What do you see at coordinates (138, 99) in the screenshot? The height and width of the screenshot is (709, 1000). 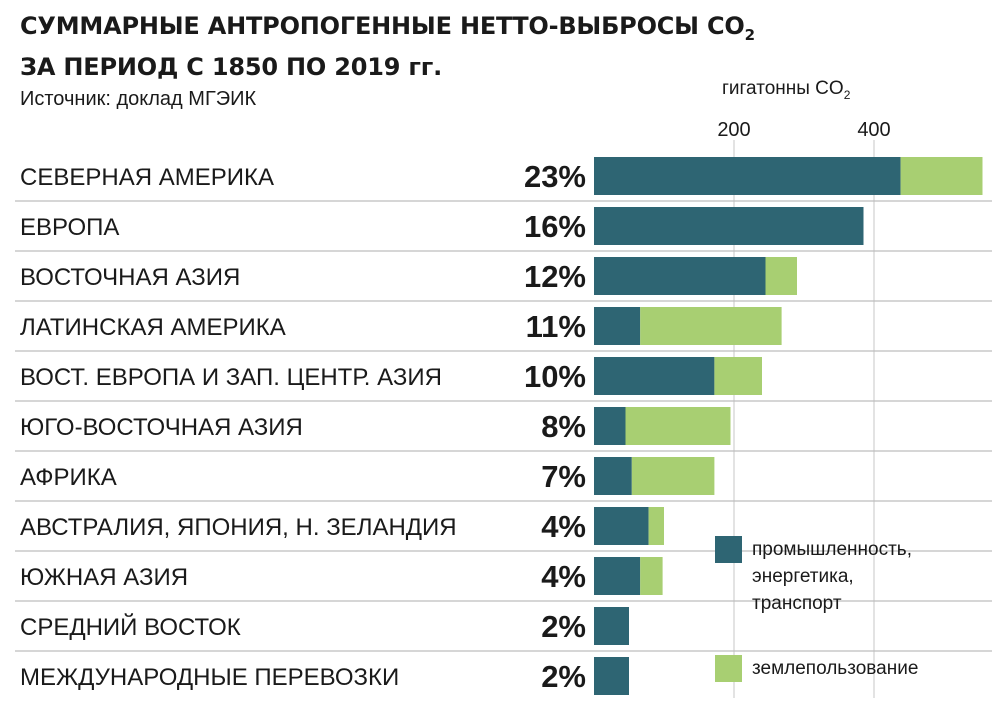 I see `source-note: Источник: доклад МГЭИК` at bounding box center [138, 99].